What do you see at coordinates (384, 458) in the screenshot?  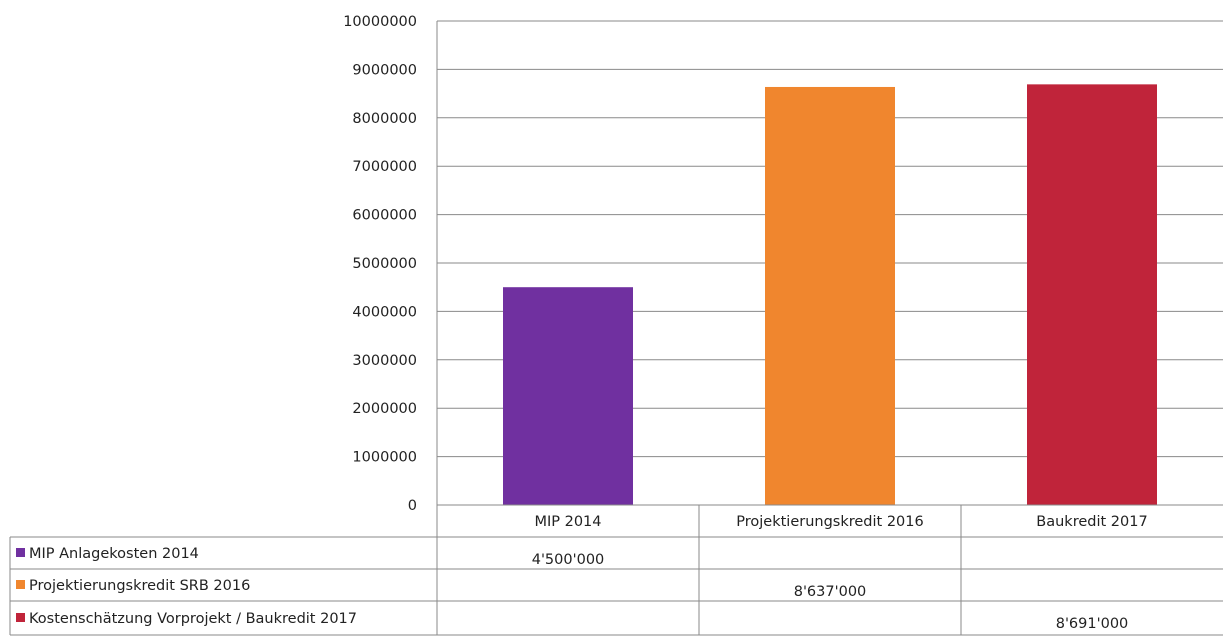 I see `y-tick-label: 1000000` at bounding box center [384, 458].